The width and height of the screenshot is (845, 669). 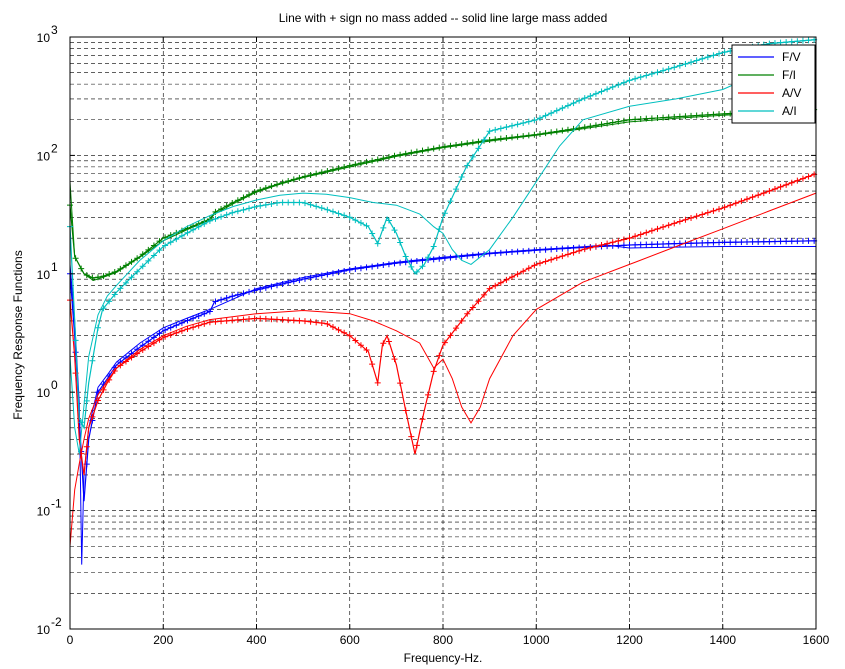 I want to click on y-axis-label: Frequency Response Functions, so click(x=18, y=334).